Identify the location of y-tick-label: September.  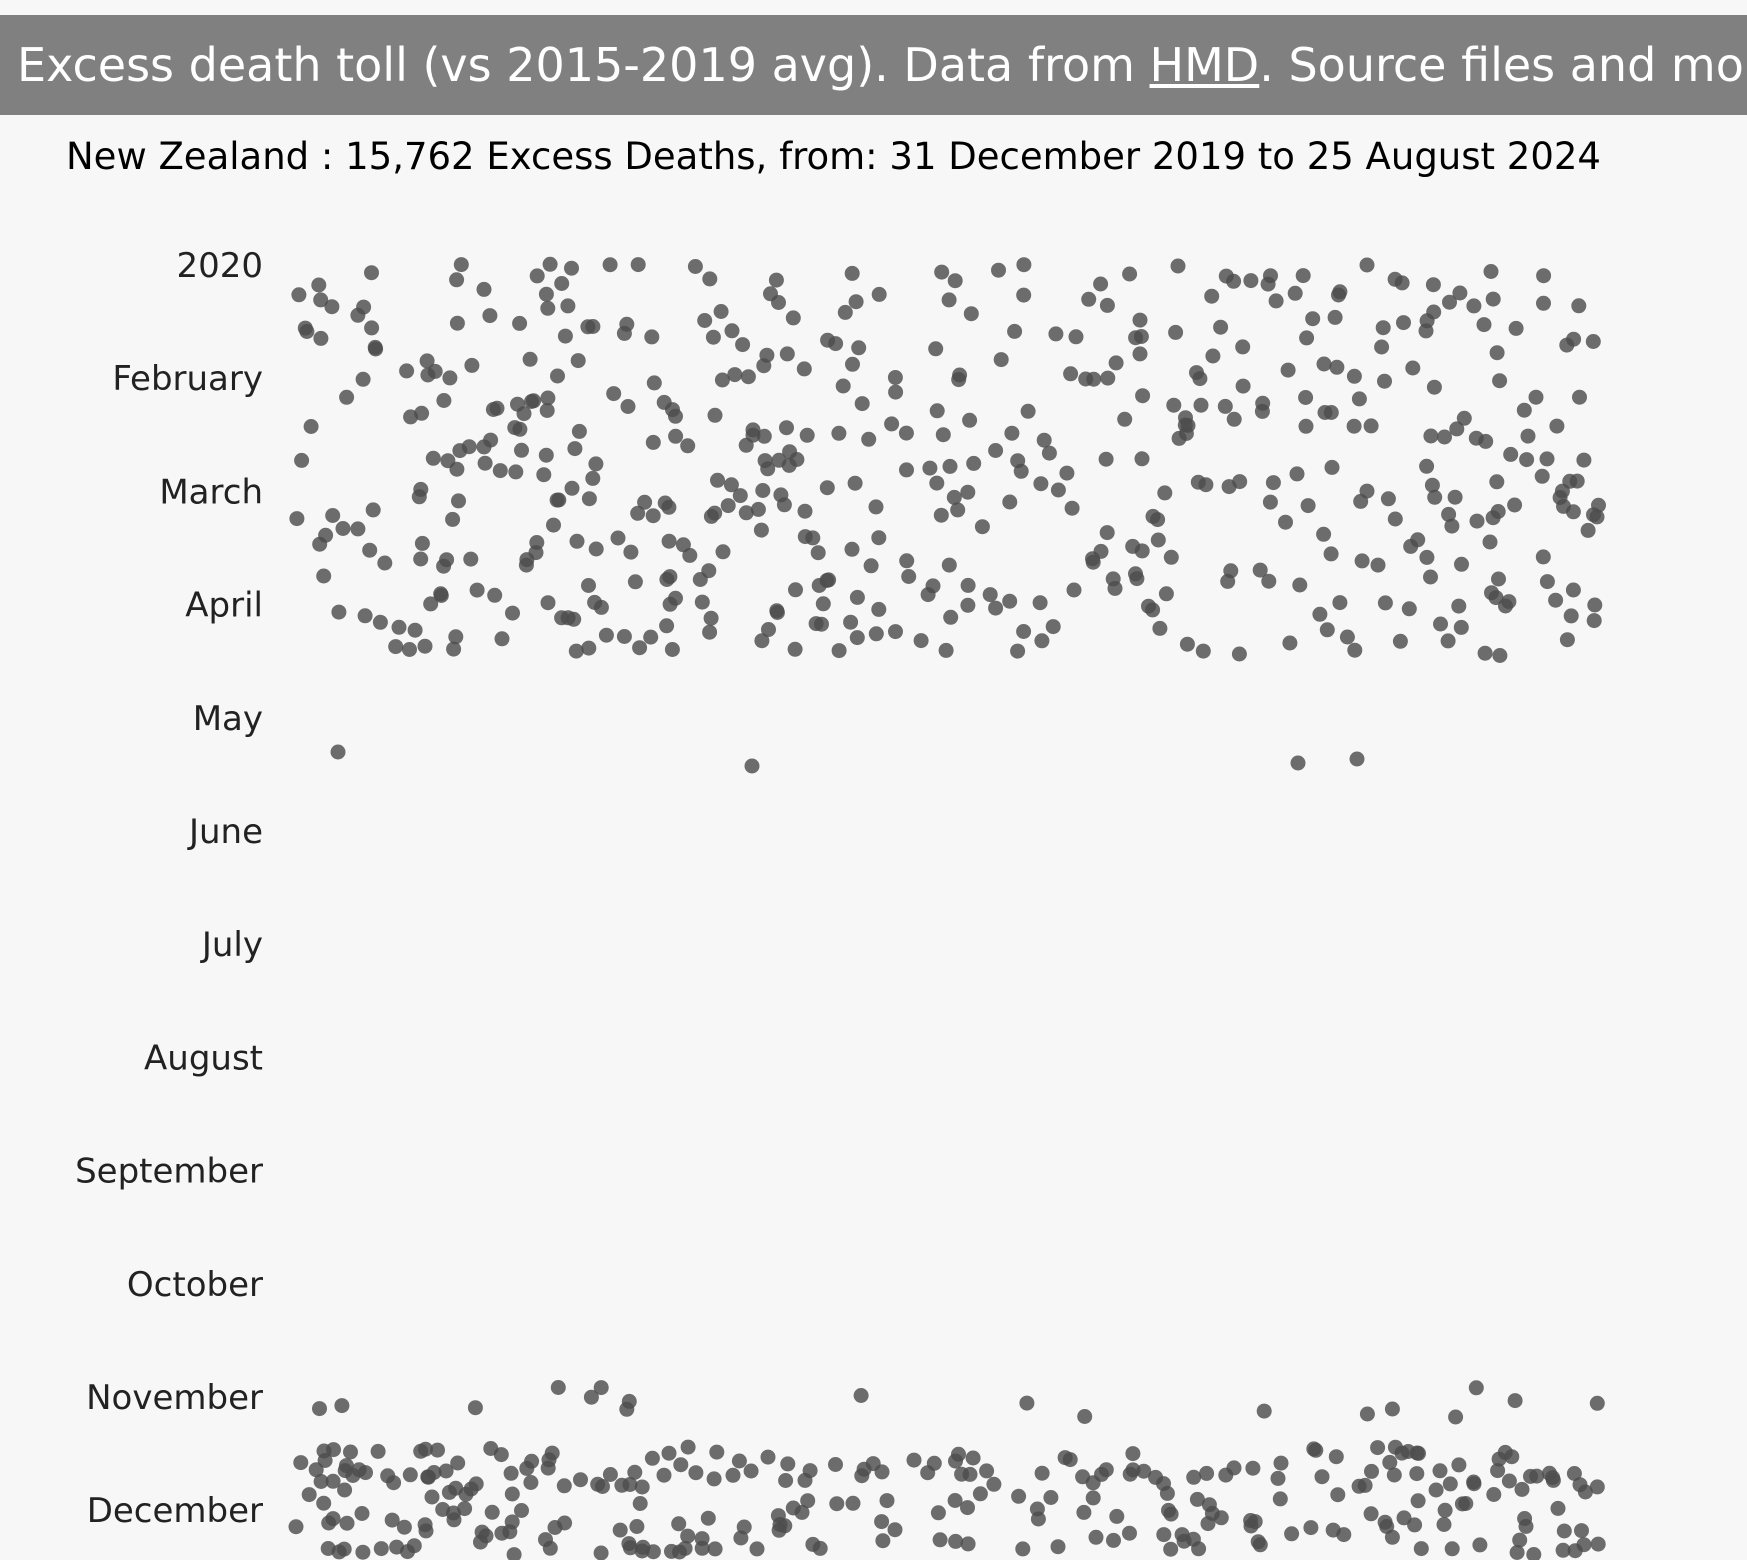
(169, 1172).